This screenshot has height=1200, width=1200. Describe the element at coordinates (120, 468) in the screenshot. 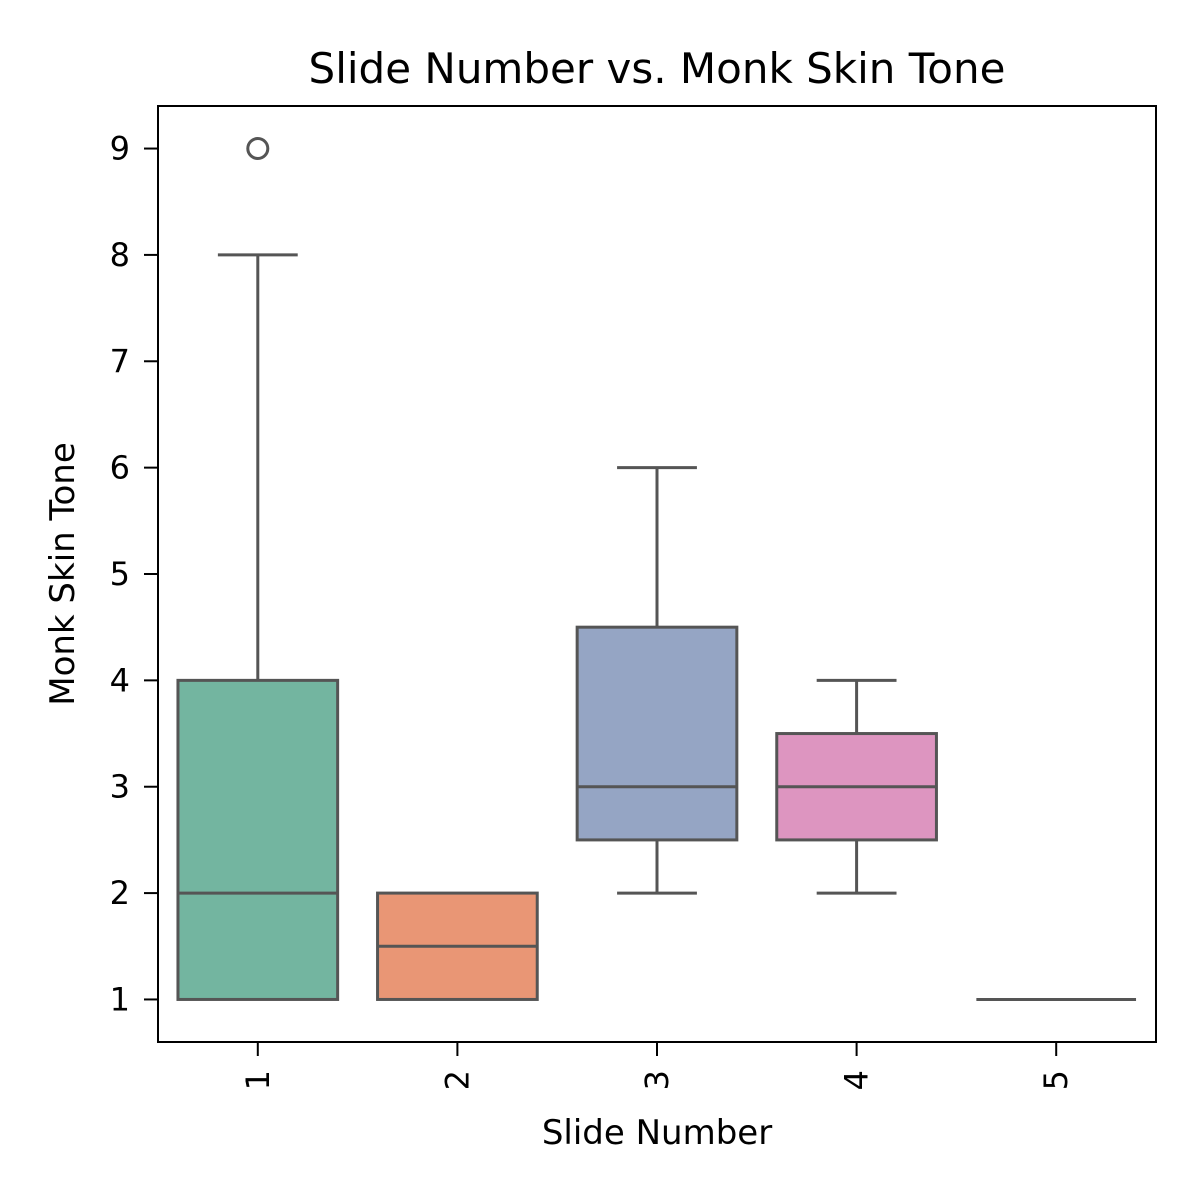

I see `y-tick-label: 6` at that location.